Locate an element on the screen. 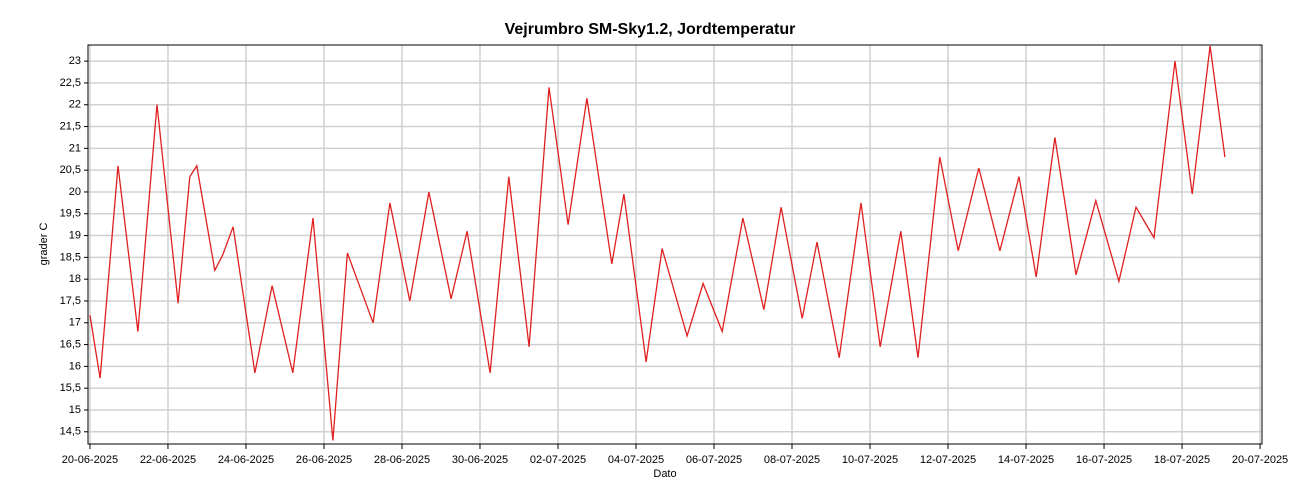 The height and width of the screenshot is (500, 1300). x-tick-label: 18-07-2025 is located at coordinates (1182, 460).